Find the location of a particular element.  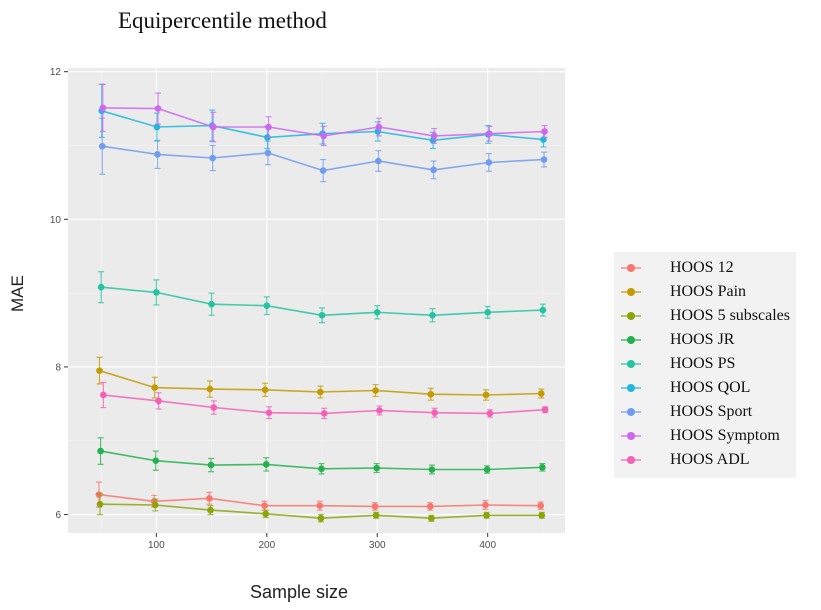

legend-item-hoos-sport: HOOS Sport is located at coordinates (705, 412).